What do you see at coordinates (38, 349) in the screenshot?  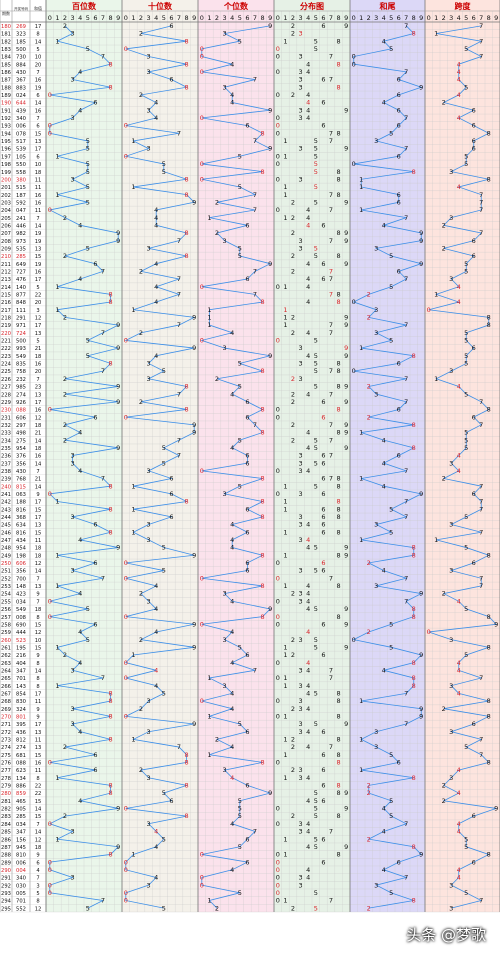 I see `sum-value: 21` at bounding box center [38, 349].